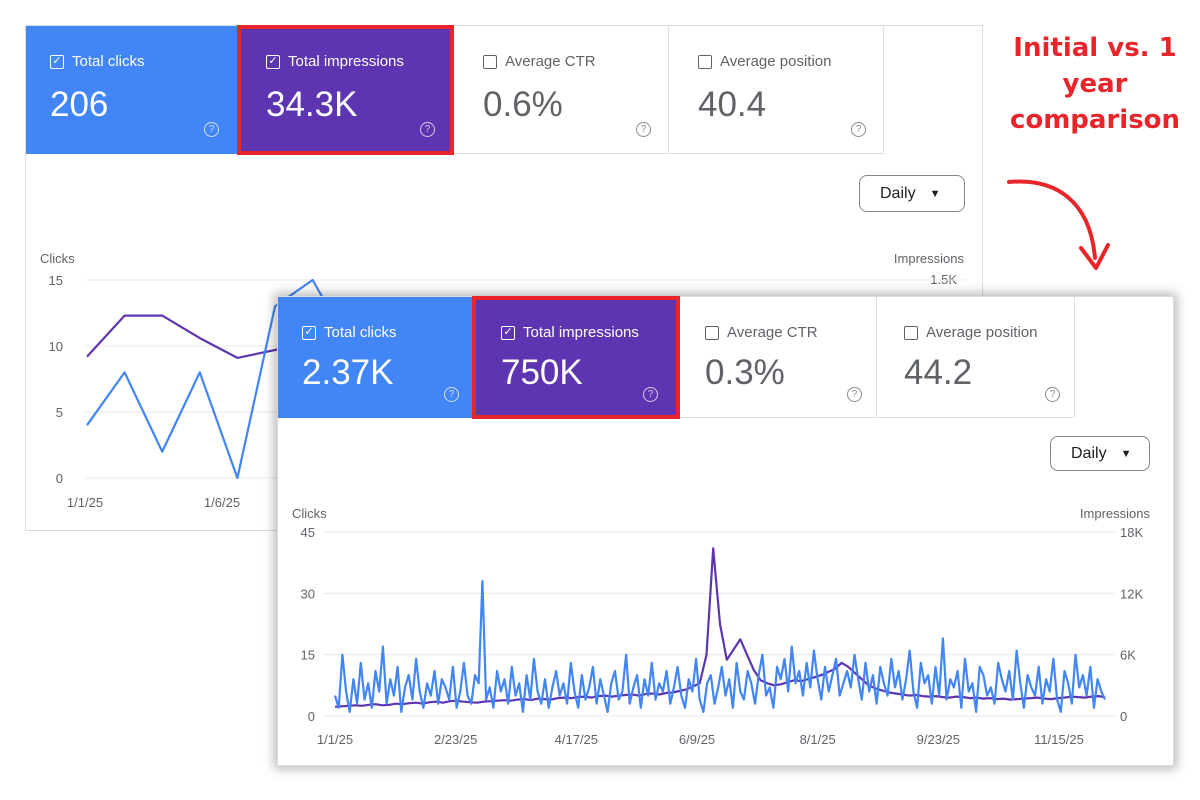 Image resolution: width=1200 pixels, height=800 pixels. I want to click on right-y-tick-label: 0, so click(1123, 716).